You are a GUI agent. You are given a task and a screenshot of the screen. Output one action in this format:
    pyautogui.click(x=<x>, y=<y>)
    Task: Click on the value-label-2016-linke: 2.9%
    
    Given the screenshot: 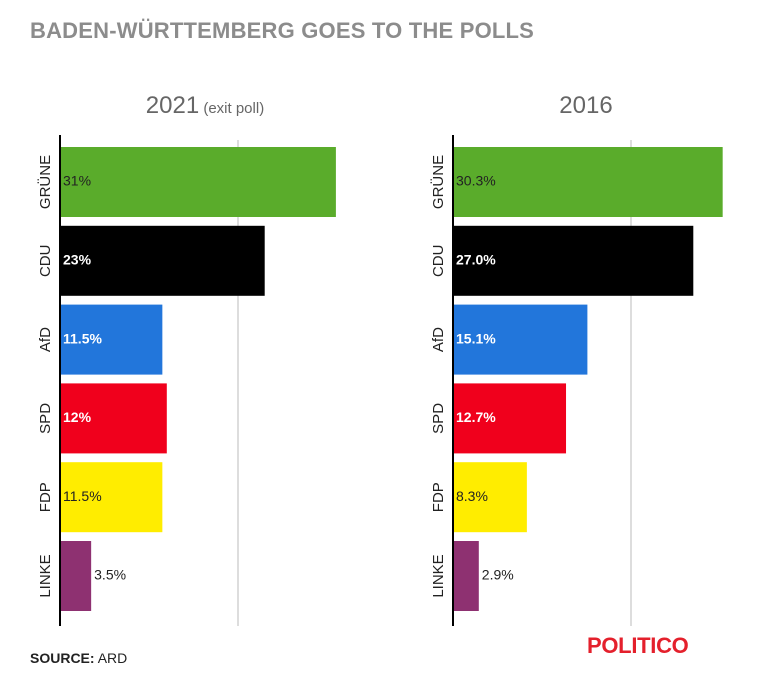 What is the action you would take?
    pyautogui.click(x=498, y=575)
    